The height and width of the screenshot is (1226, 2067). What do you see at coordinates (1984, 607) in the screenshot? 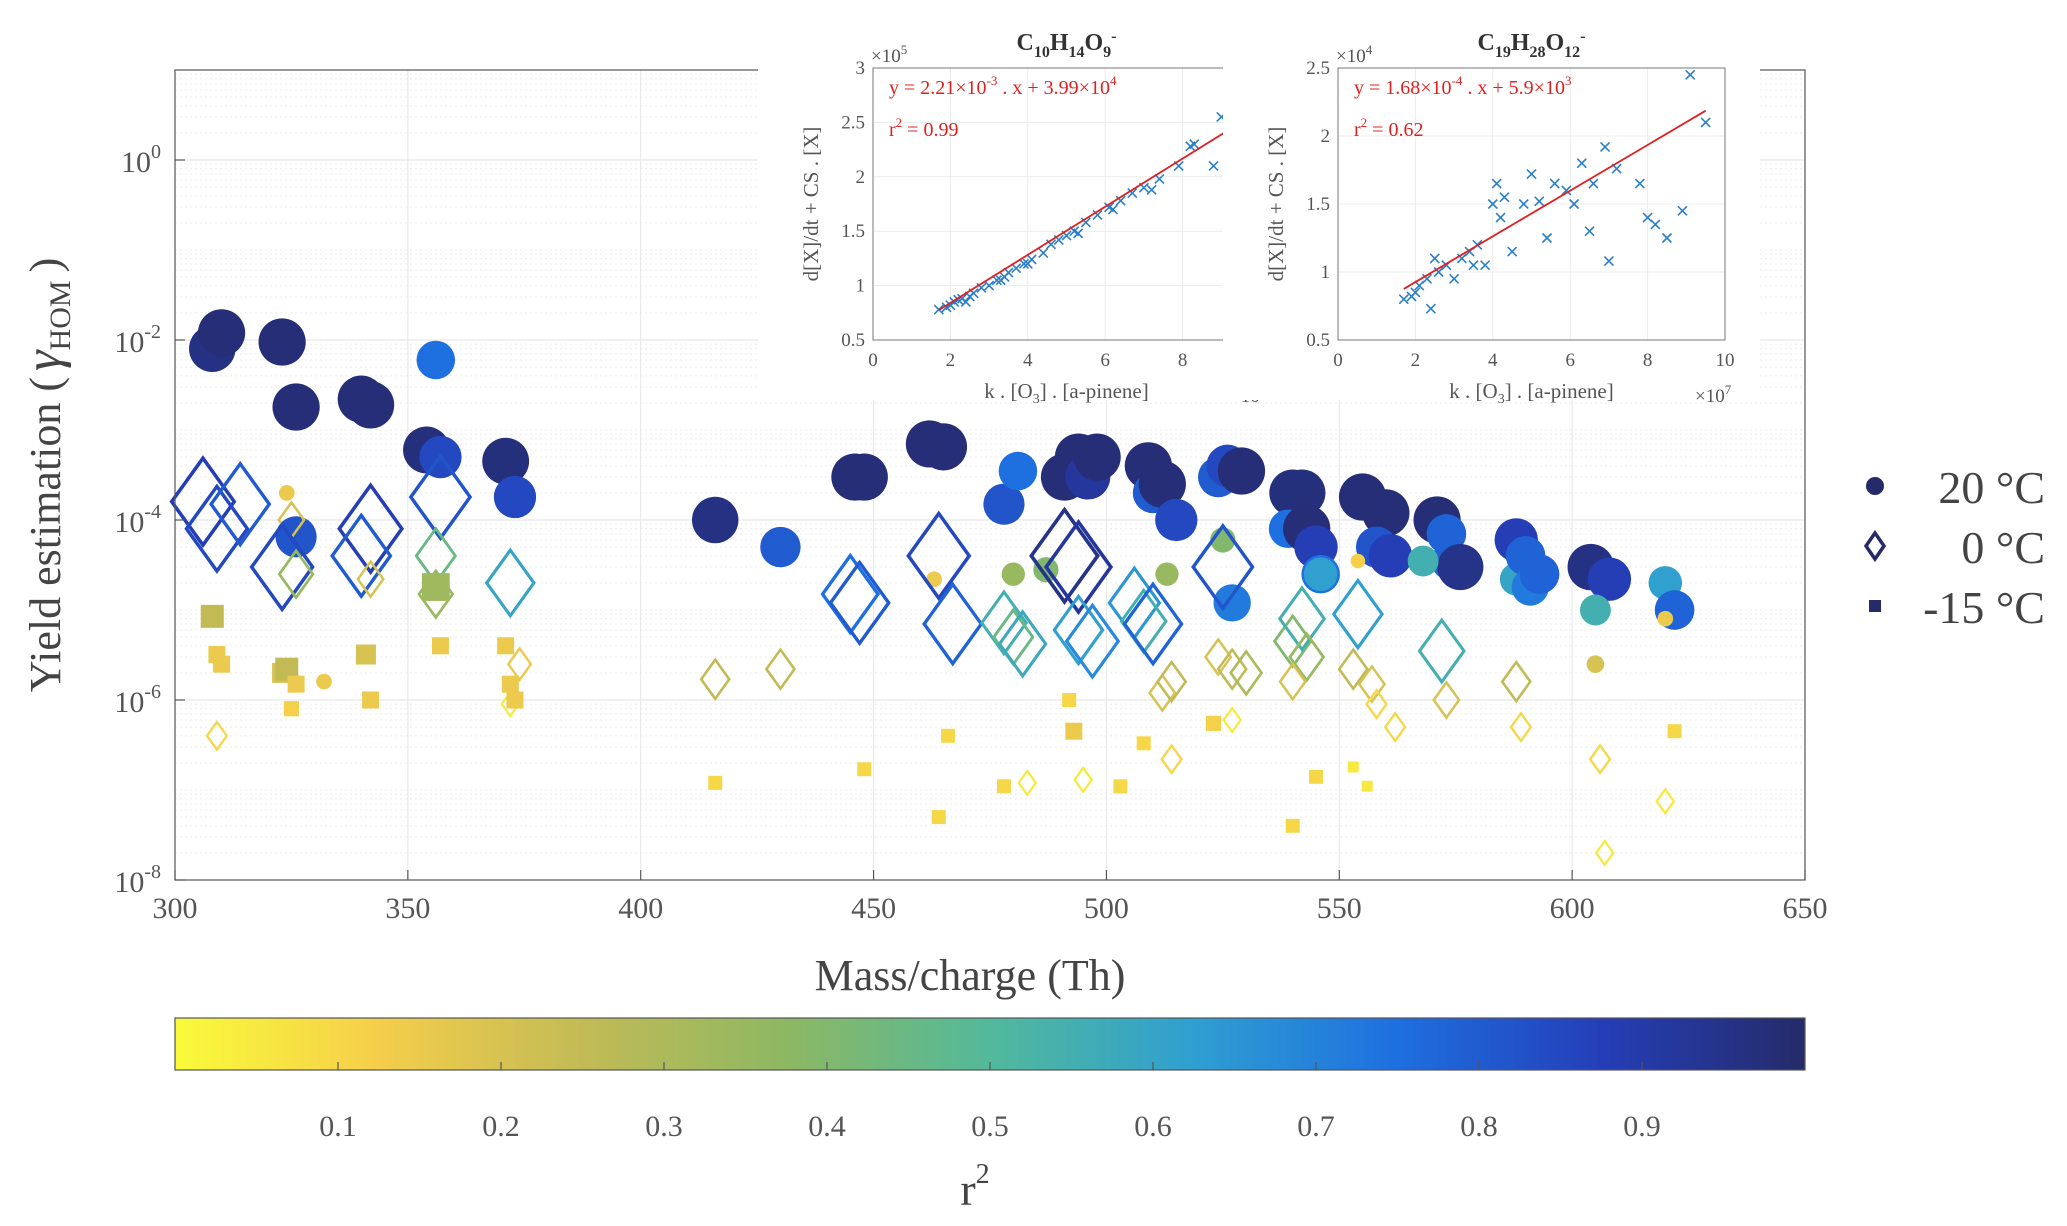
I see `legend-label: -15 °C` at bounding box center [1984, 607].